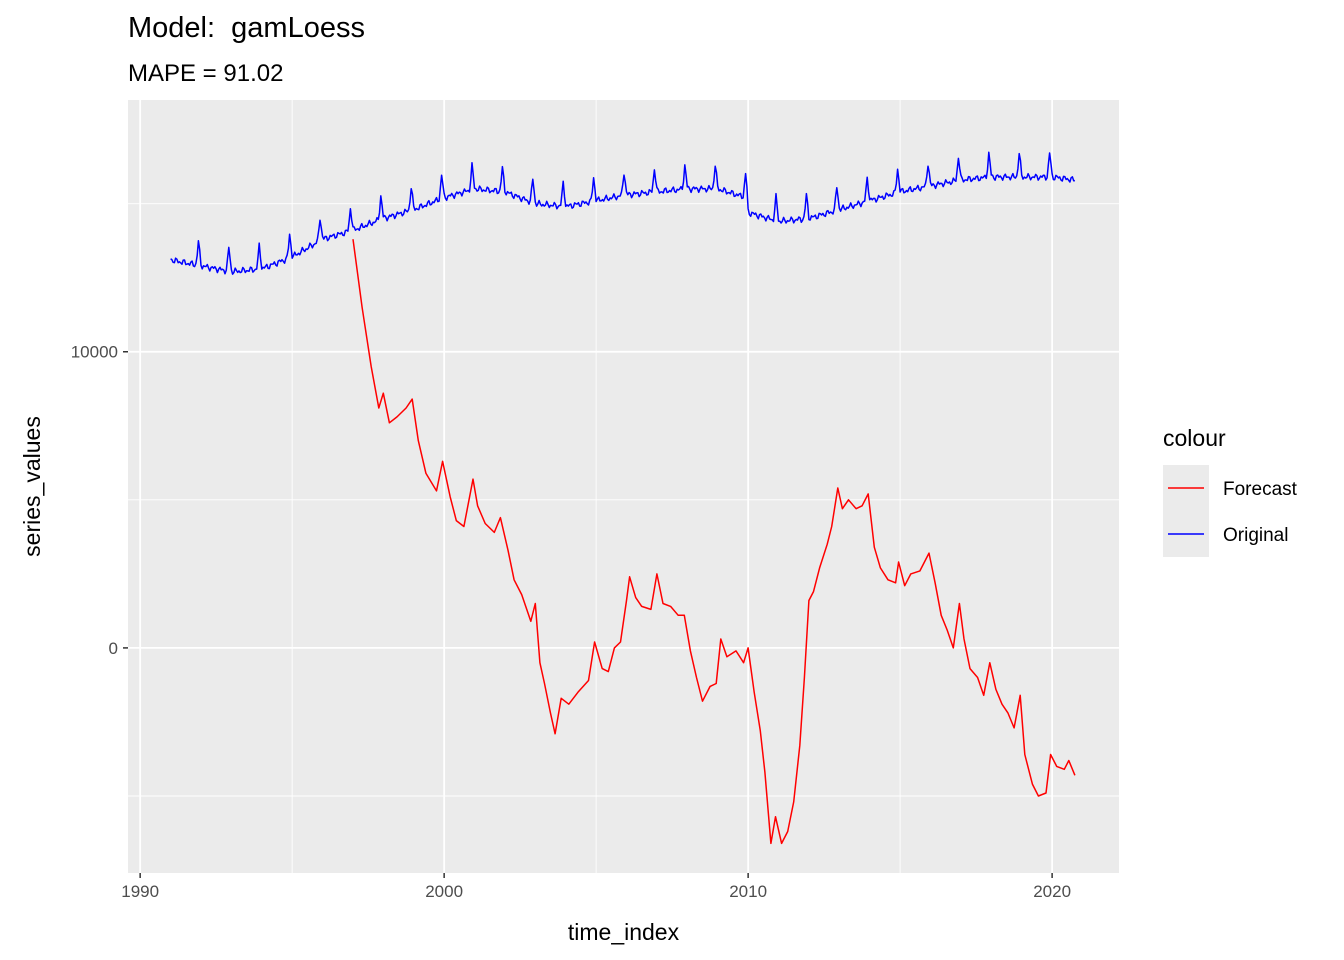 The width and height of the screenshot is (1344, 960). I want to click on x-tick-label: 1990, so click(140, 891).